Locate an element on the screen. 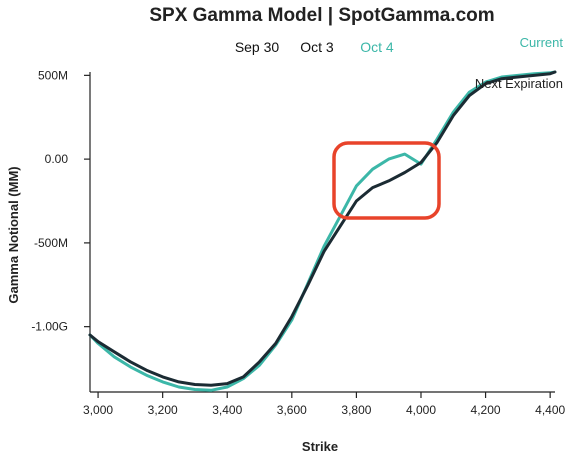  legend-current: Current is located at coordinates (542, 42).